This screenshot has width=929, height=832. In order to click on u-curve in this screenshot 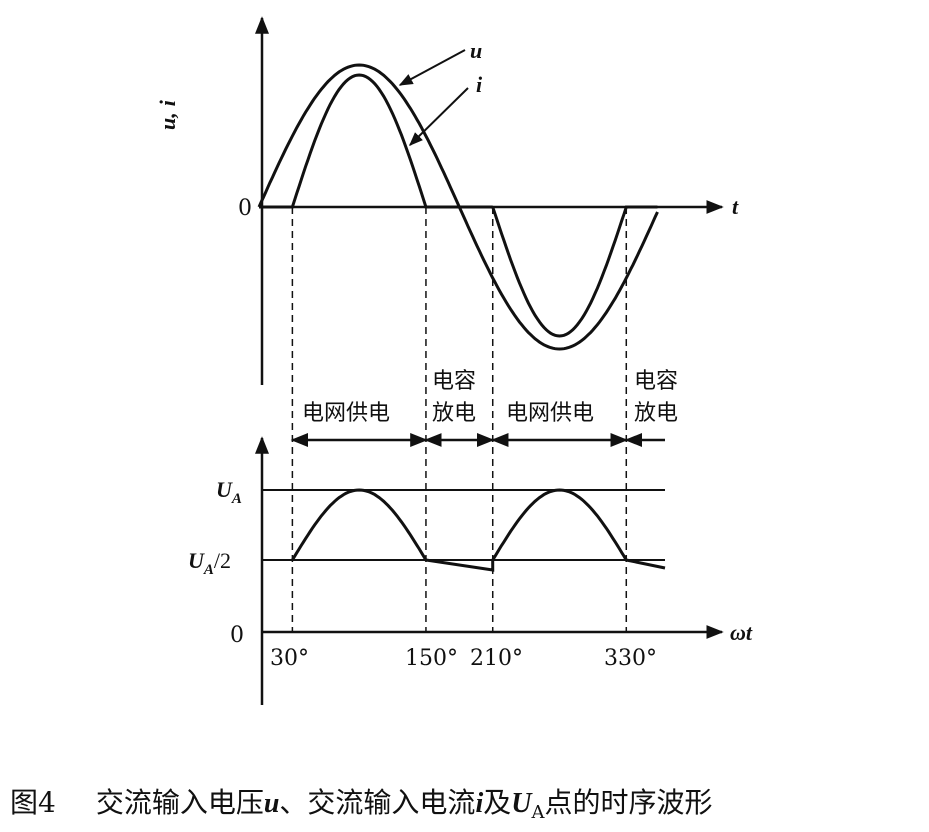, I will do `click(458, 207)`.